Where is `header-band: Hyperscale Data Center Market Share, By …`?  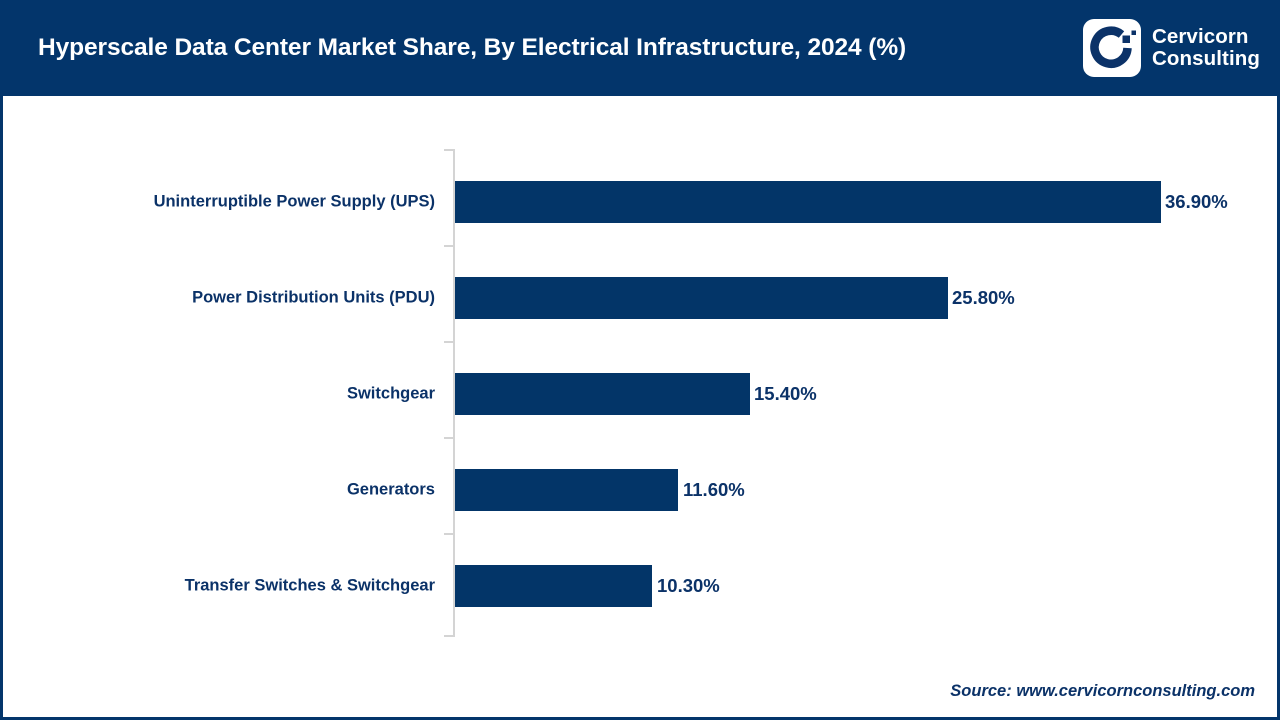 header-band: Hyperscale Data Center Market Share, By … is located at coordinates (640, 49).